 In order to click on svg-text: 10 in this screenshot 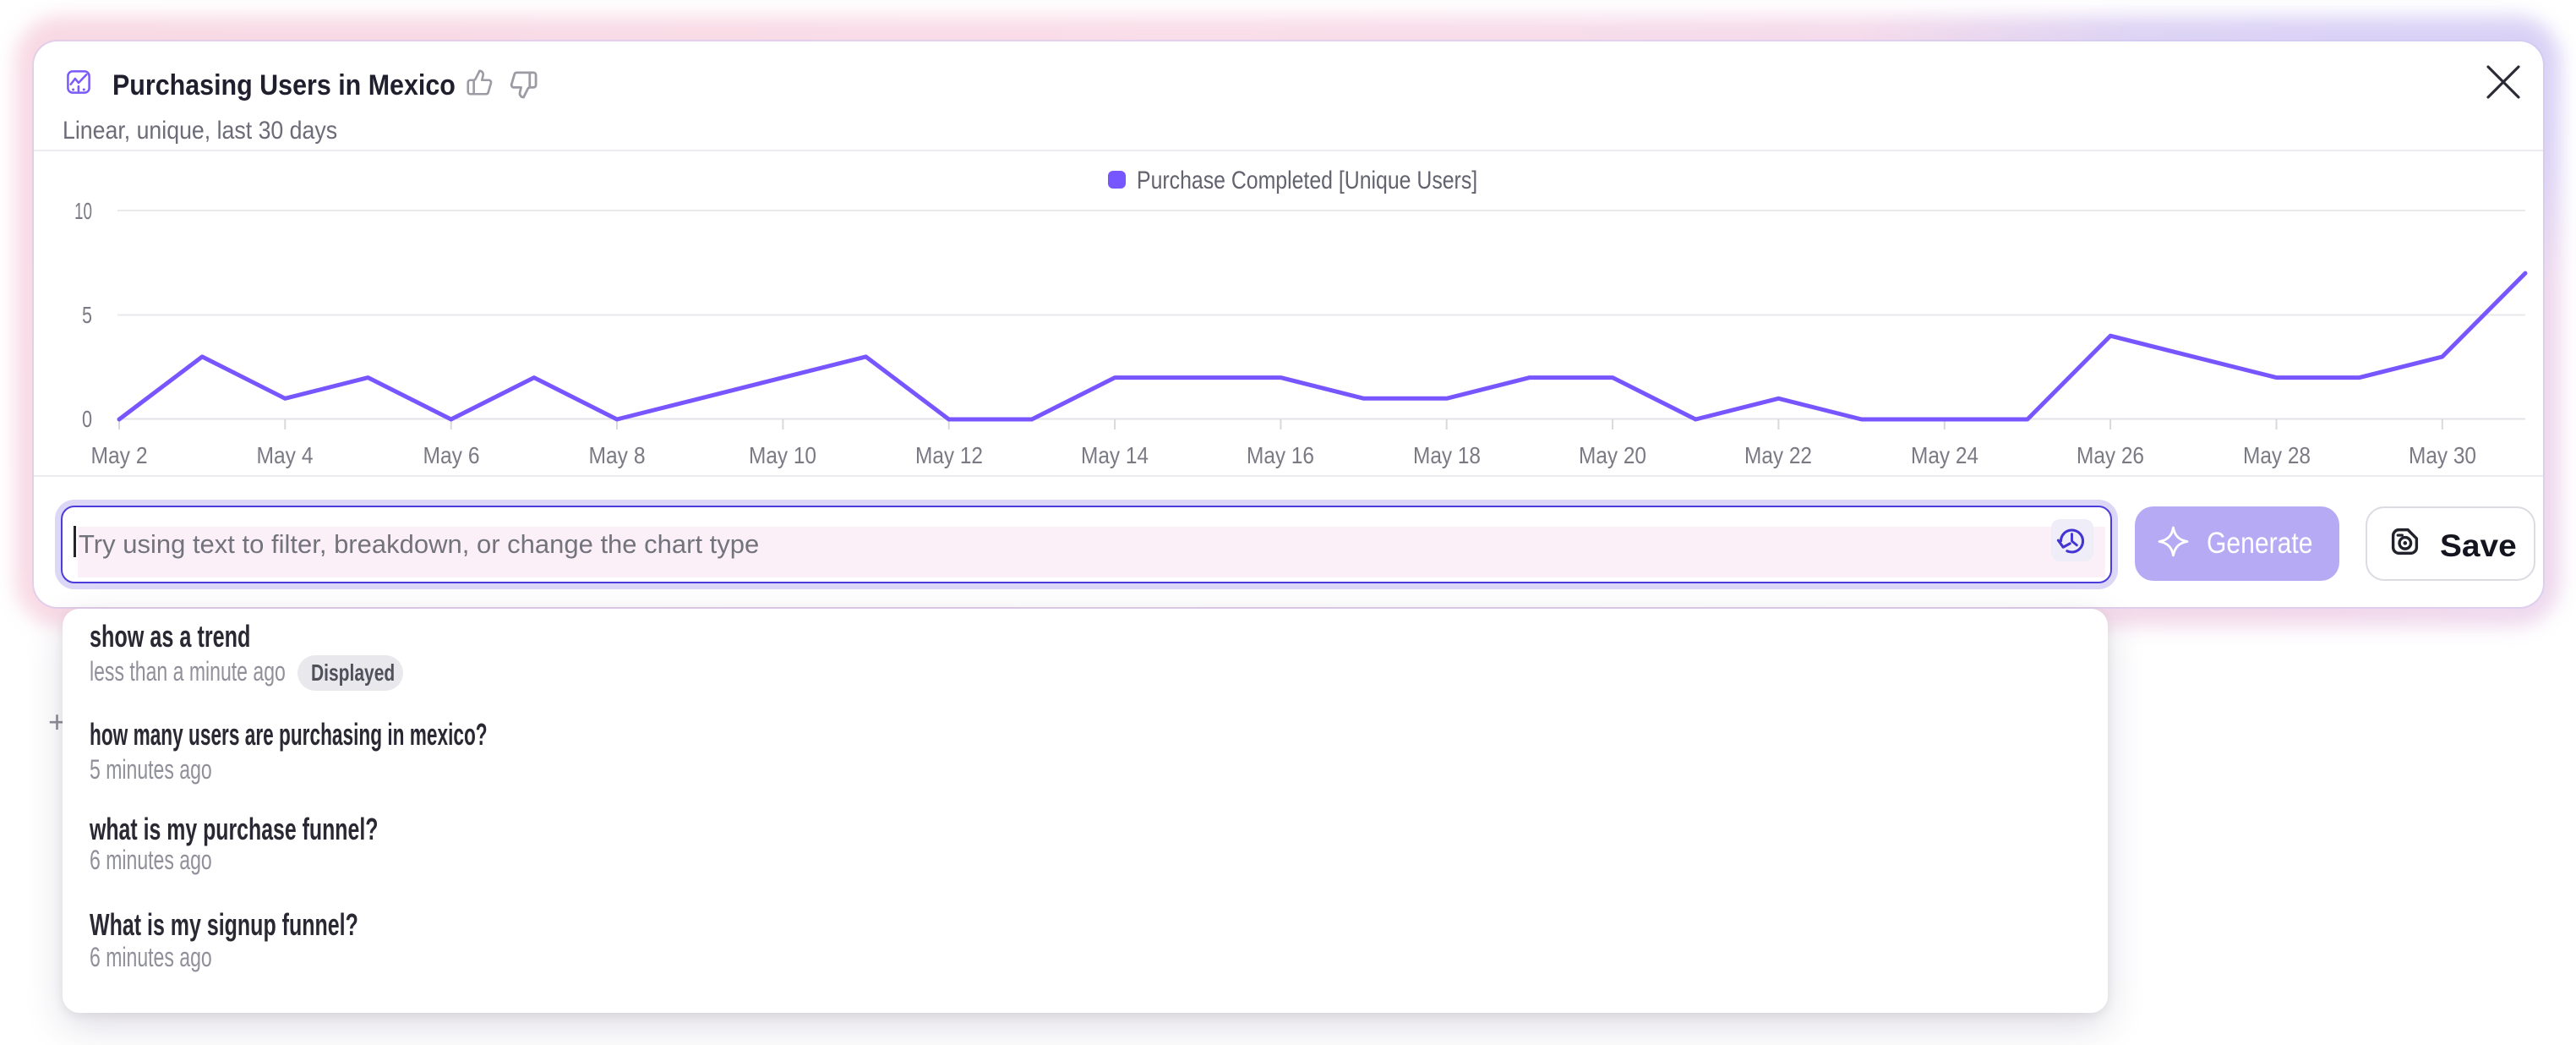, I will do `click(83, 211)`.